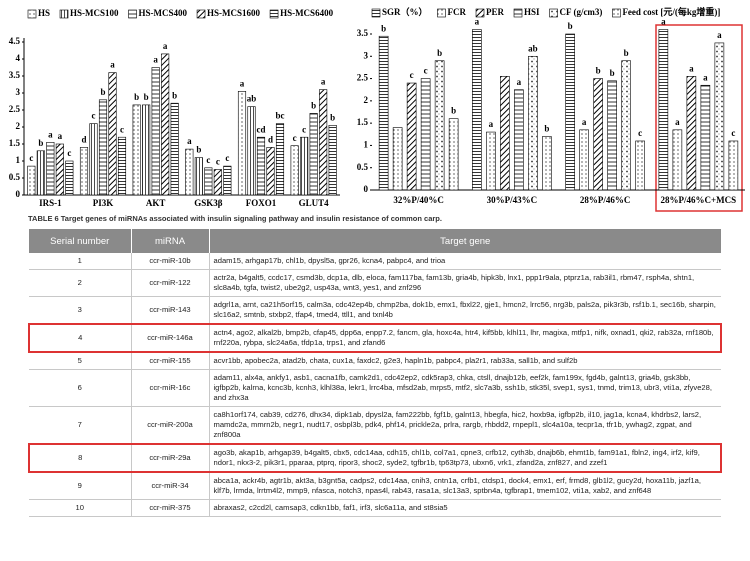  What do you see at coordinates (80, 283) in the screenshot?
I see `serial-cell: 2` at bounding box center [80, 283].